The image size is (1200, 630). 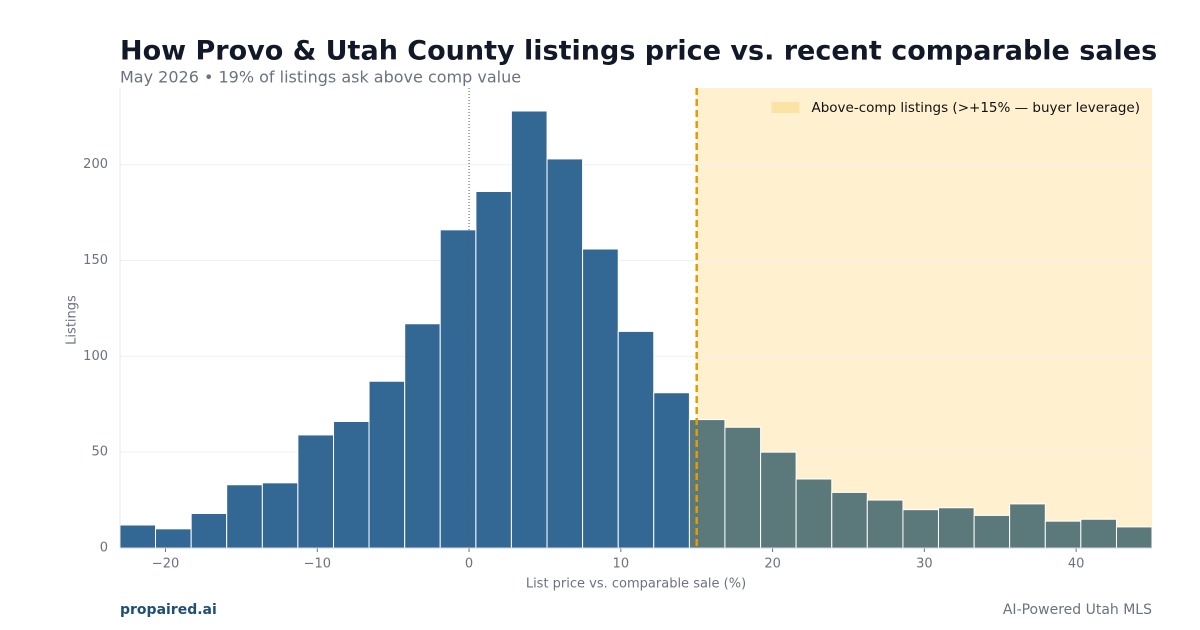 What do you see at coordinates (72, 320) in the screenshot?
I see `y-axis-label: Listings` at bounding box center [72, 320].